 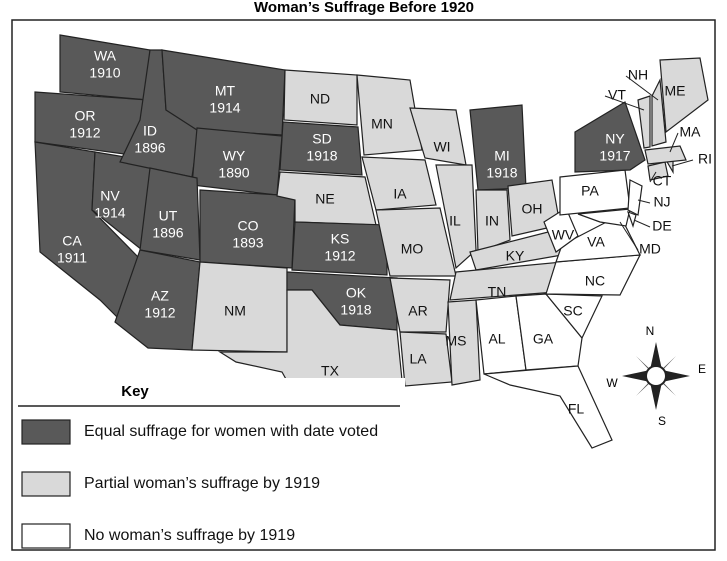 I want to click on state-abbr: NC, so click(x=595, y=281).